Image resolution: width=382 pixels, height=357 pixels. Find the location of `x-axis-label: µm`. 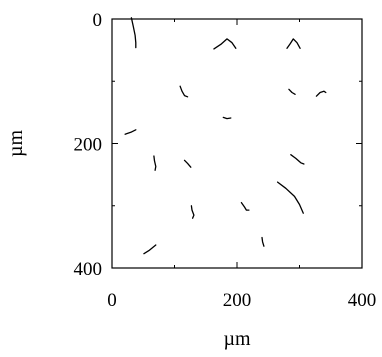

x-axis-label: µm is located at coordinates (237, 339).